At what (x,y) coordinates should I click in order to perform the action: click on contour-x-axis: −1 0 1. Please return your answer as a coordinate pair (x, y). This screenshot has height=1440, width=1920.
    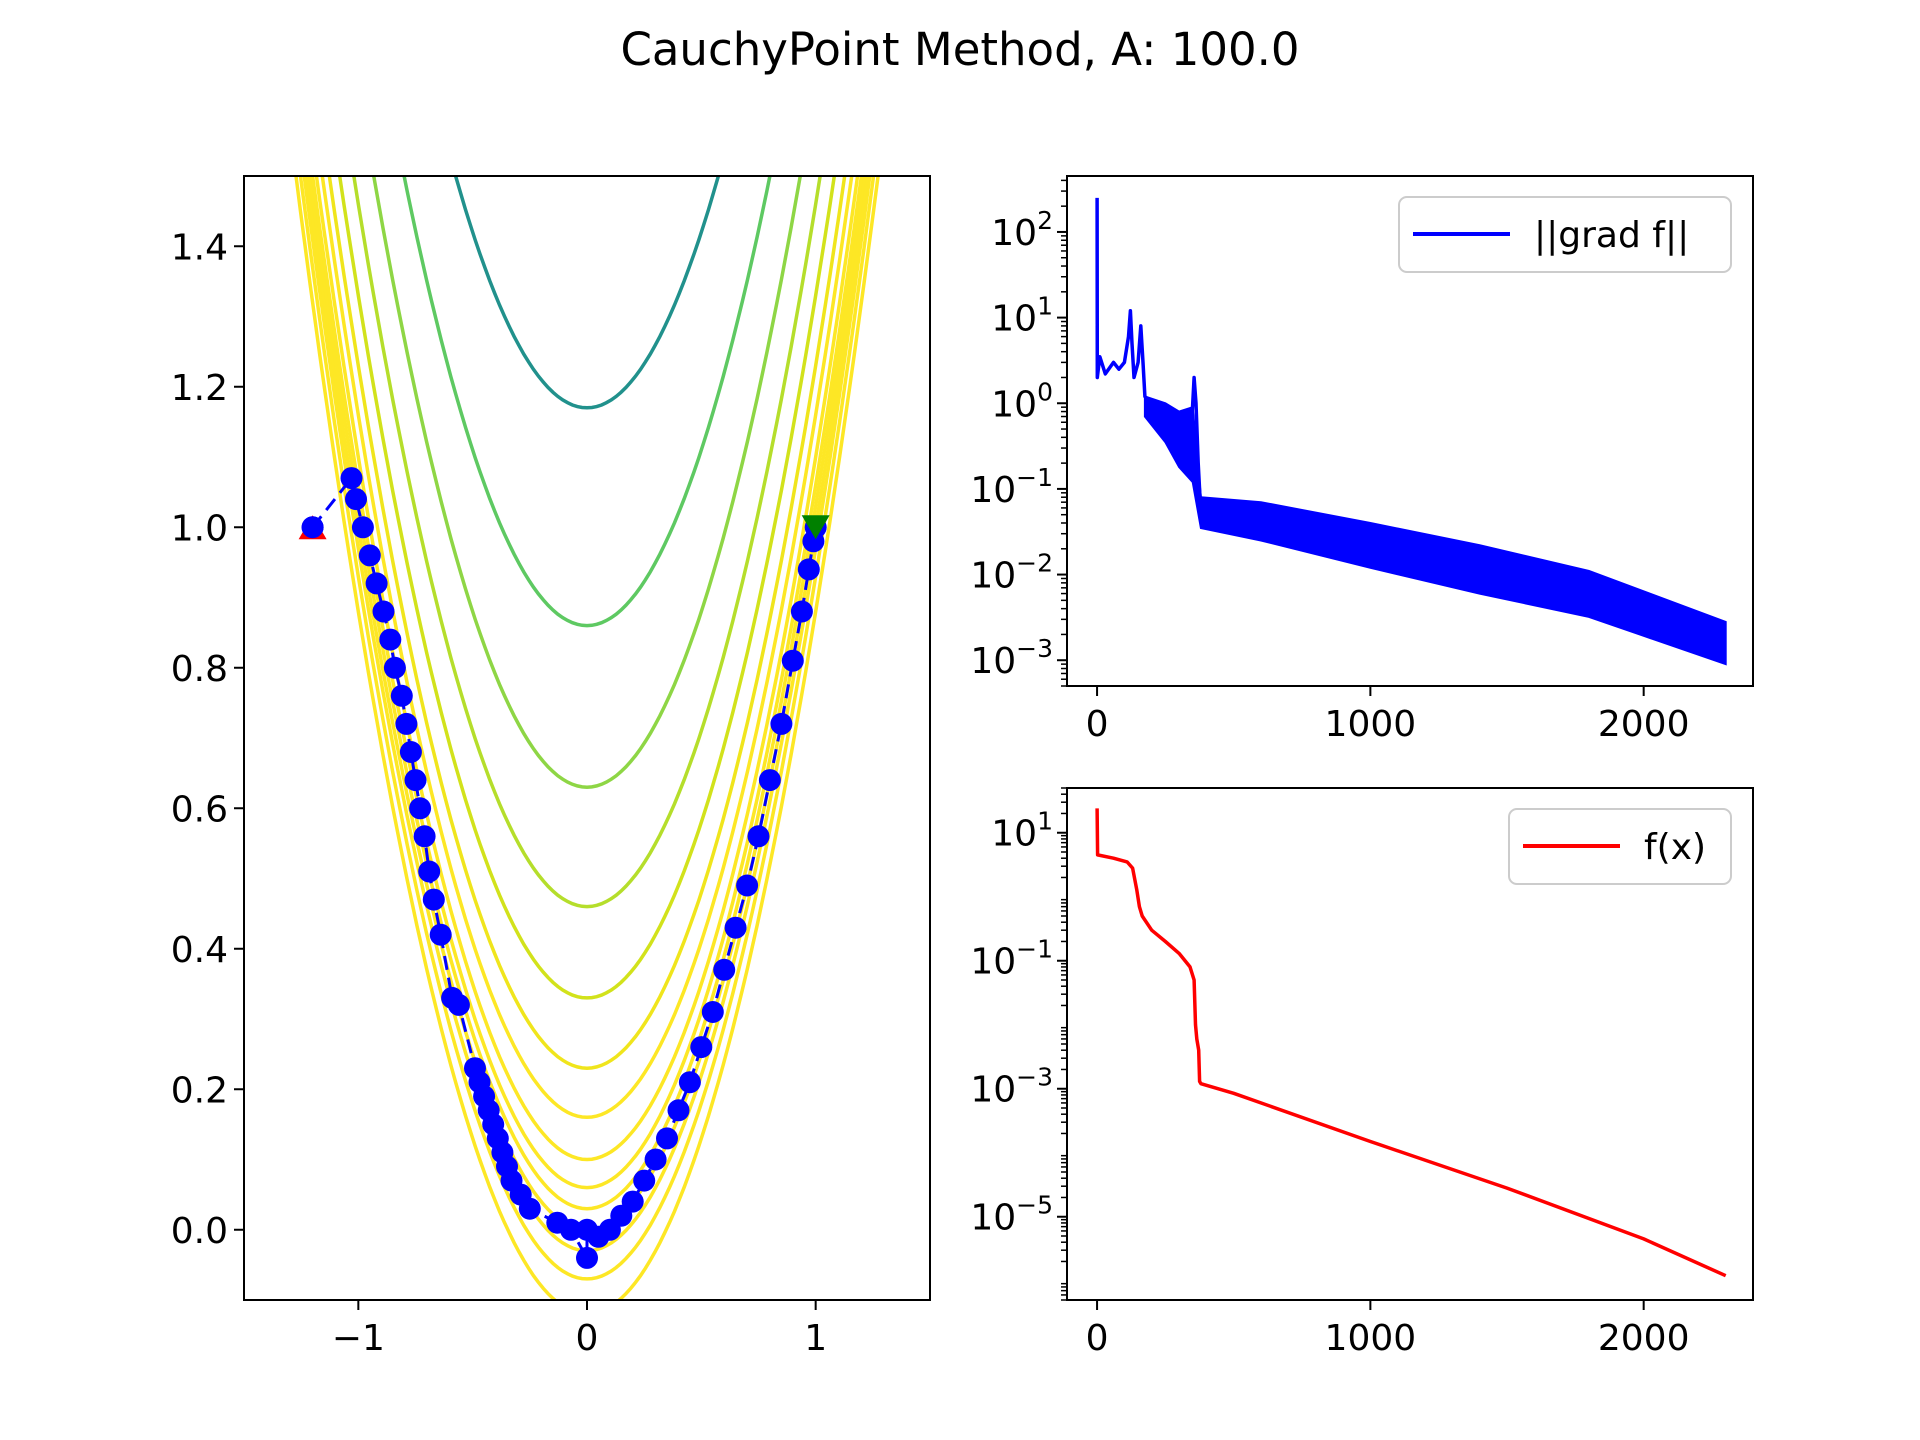
    Looking at the image, I should click on (579, 1329).